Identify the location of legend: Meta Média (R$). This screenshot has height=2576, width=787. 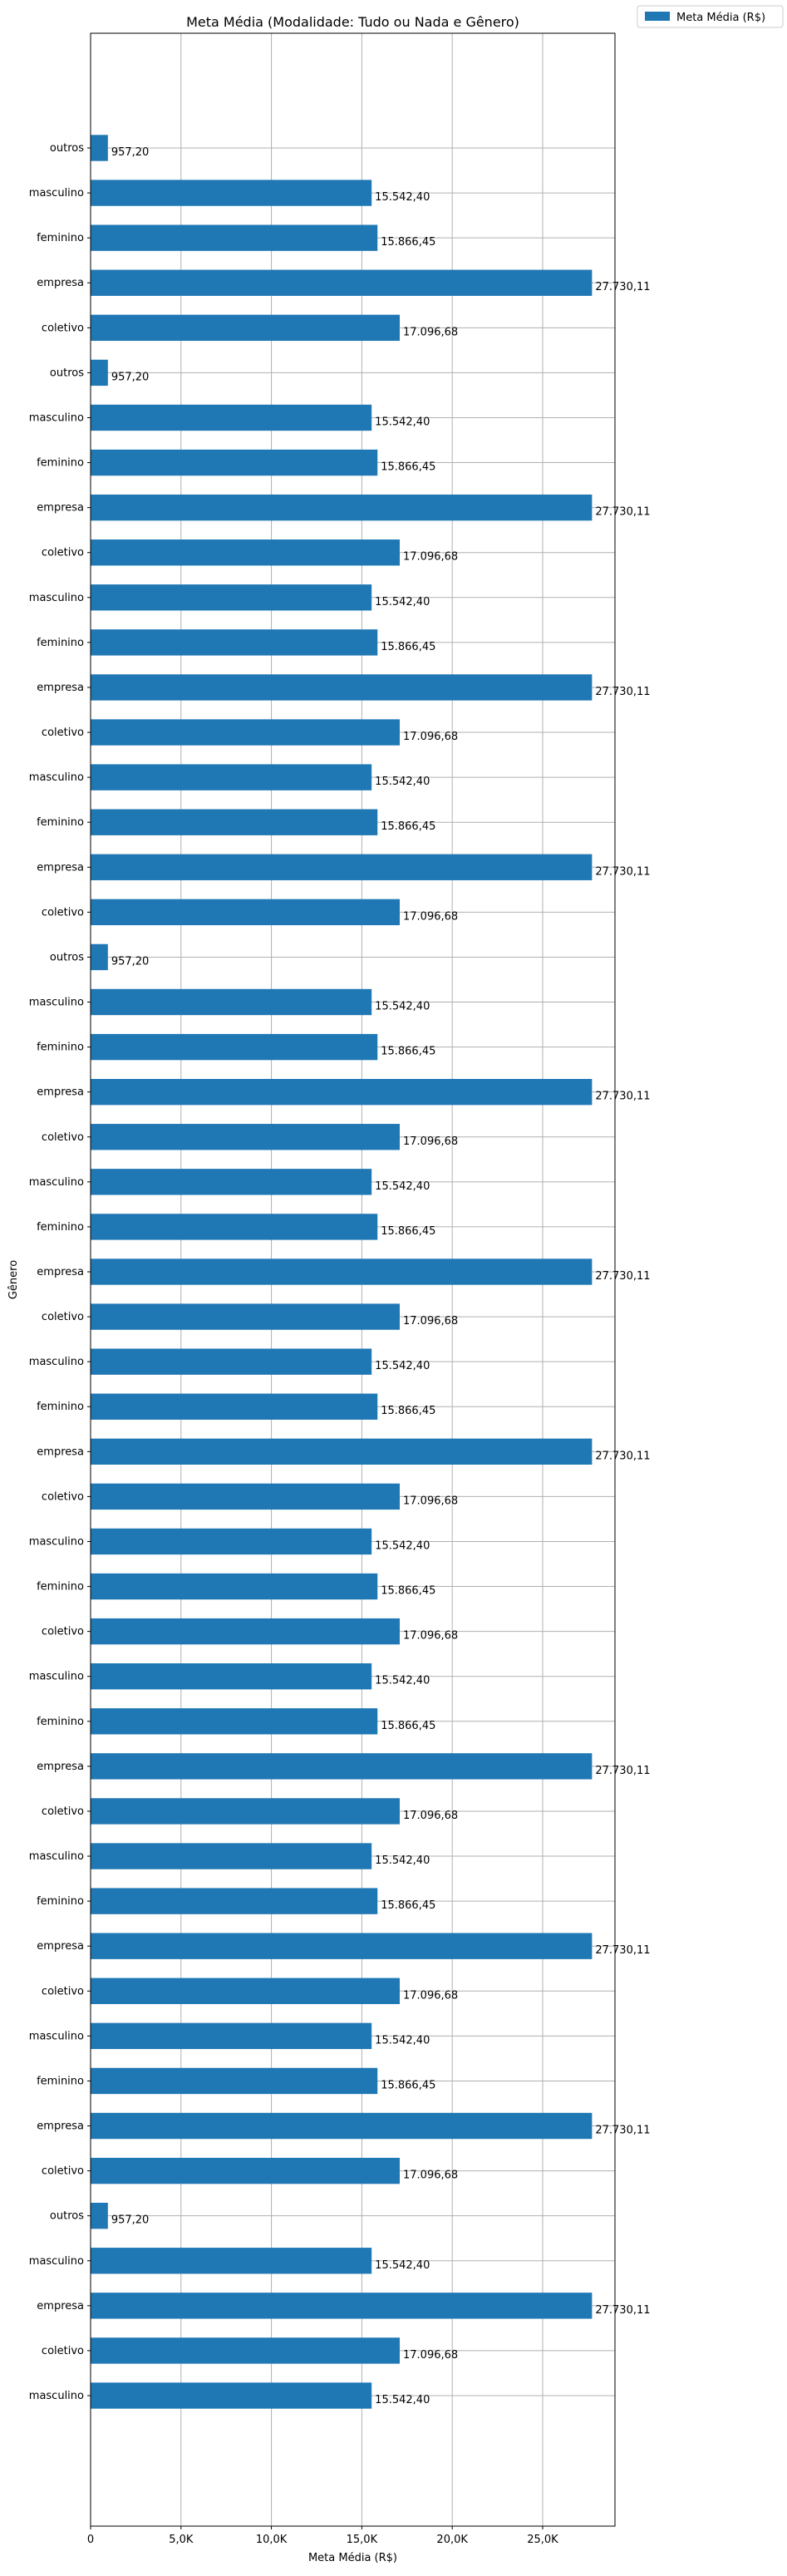
(710, 16).